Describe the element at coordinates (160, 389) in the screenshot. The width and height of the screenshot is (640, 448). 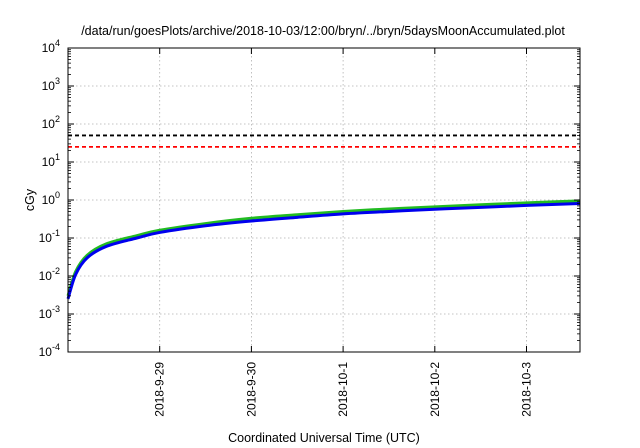
I see `x-tick-label: 2018-9-29` at that location.